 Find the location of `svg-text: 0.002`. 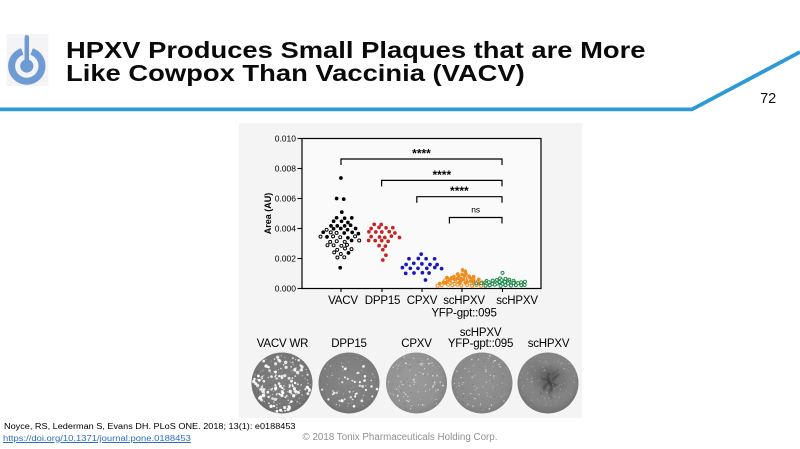

svg-text: 0.002 is located at coordinates (286, 258).